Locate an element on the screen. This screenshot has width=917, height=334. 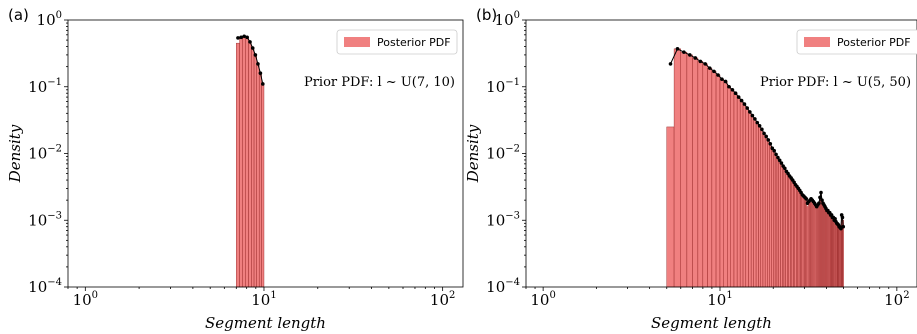
y-tick-label: 10⁻² is located at coordinates (45, 153).